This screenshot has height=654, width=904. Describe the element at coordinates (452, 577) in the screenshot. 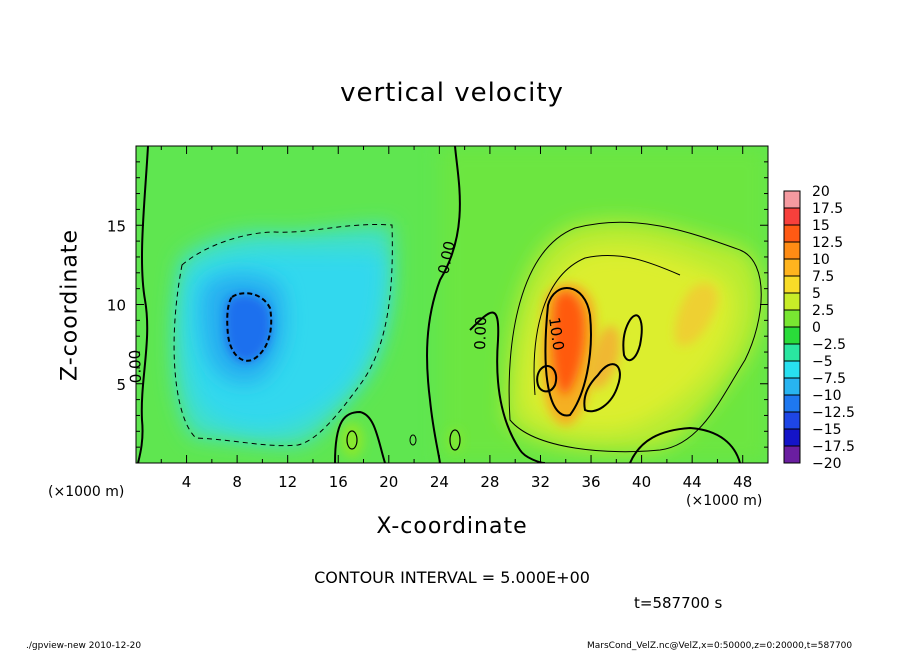

I see `contour-interval-note: CONTOUR INTERVAL = 5.000E+00` at that location.